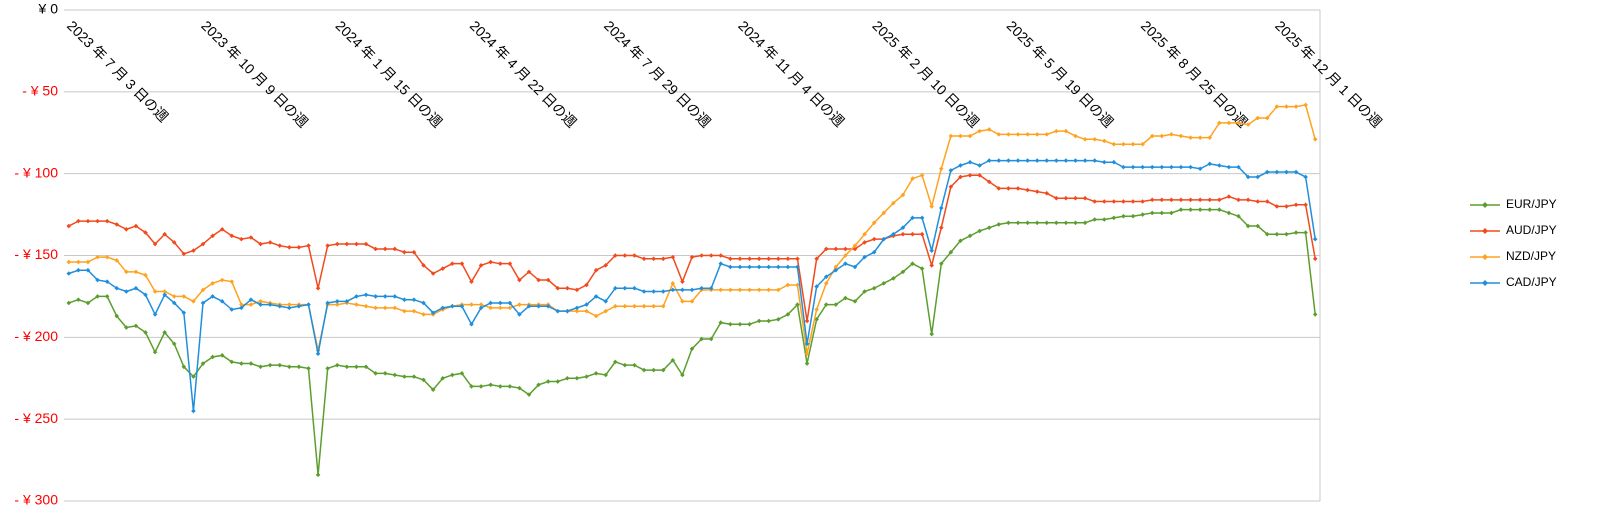 This screenshot has width=1601, height=527. Describe the element at coordinates (36, 172) in the screenshot. I see `y-tick-label: - ¥ 100` at that location.